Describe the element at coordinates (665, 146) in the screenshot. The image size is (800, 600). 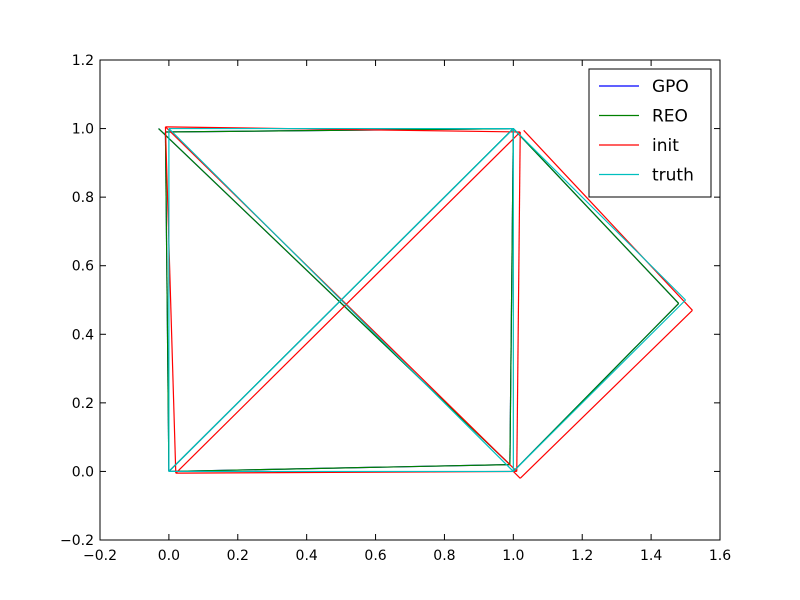
I see `legend-label: init` at that location.